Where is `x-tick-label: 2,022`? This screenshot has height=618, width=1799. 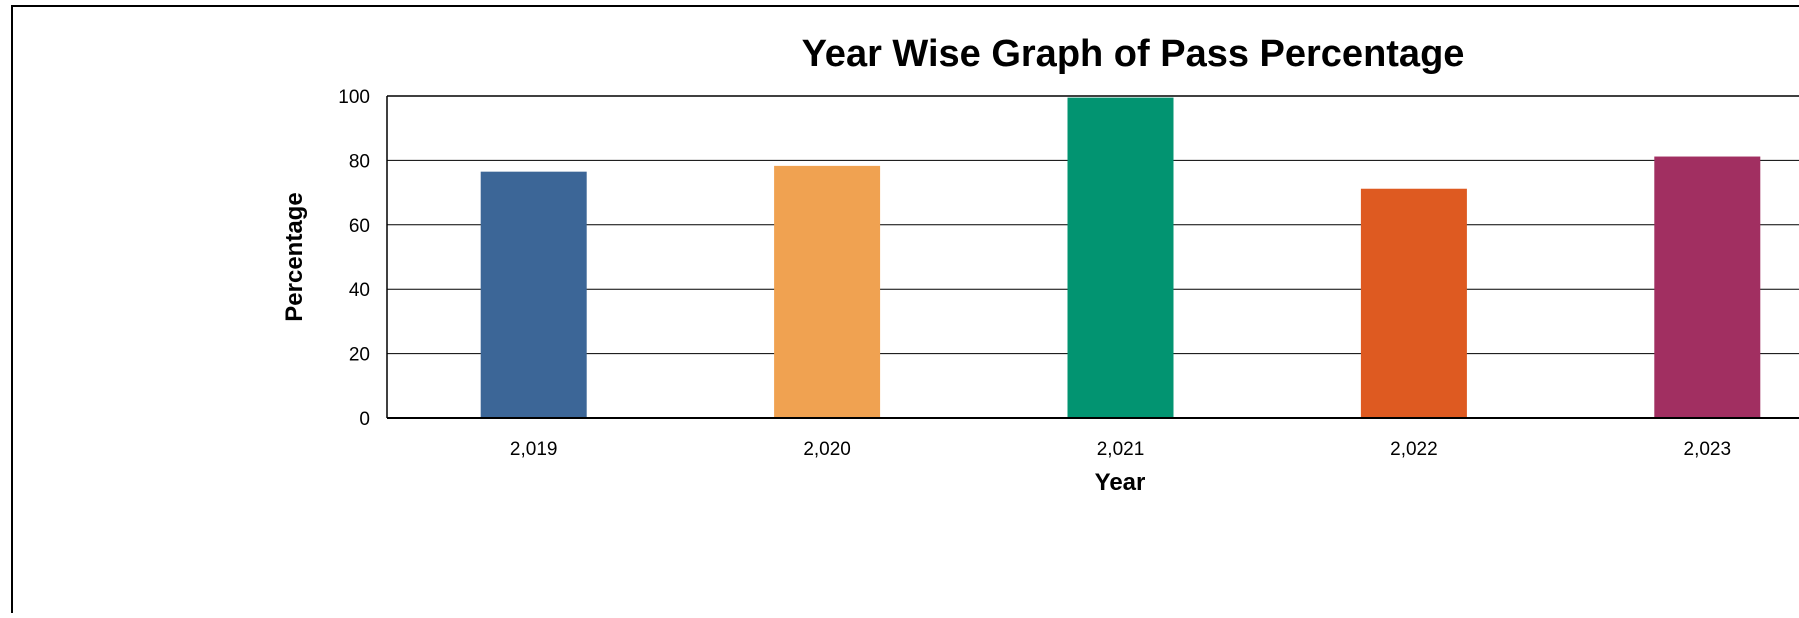
x-tick-label: 2,022 is located at coordinates (1414, 449).